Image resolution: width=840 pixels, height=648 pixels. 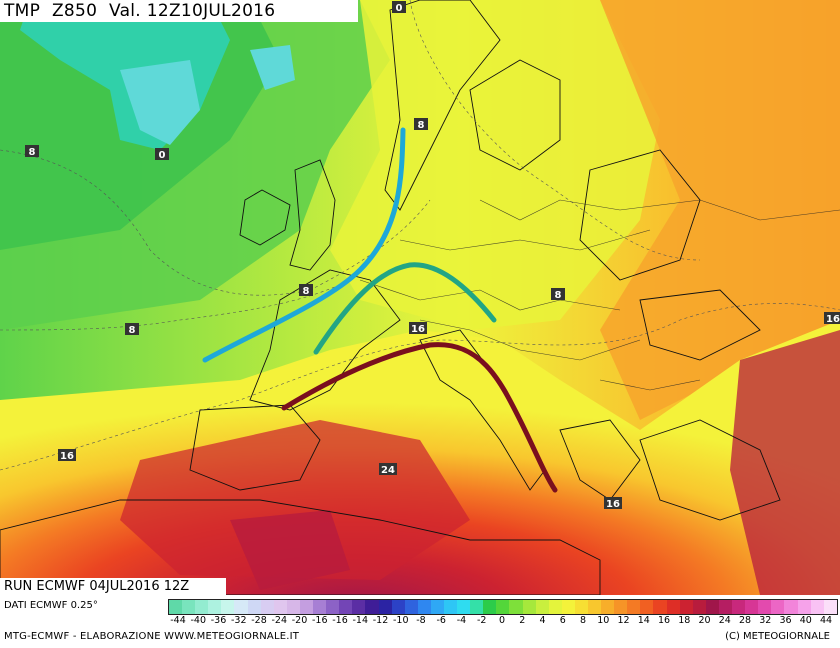 I want to click on contour-label: 24, so click(x=388, y=470).